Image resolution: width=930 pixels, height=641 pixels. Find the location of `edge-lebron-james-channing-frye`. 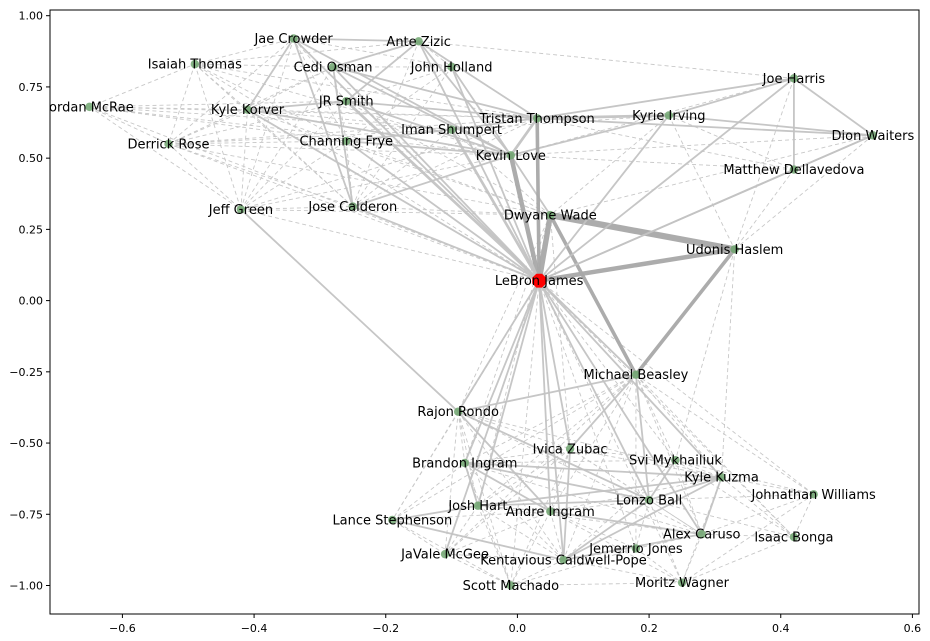

edge-lebron-james-channing-frye is located at coordinates (443, 211).